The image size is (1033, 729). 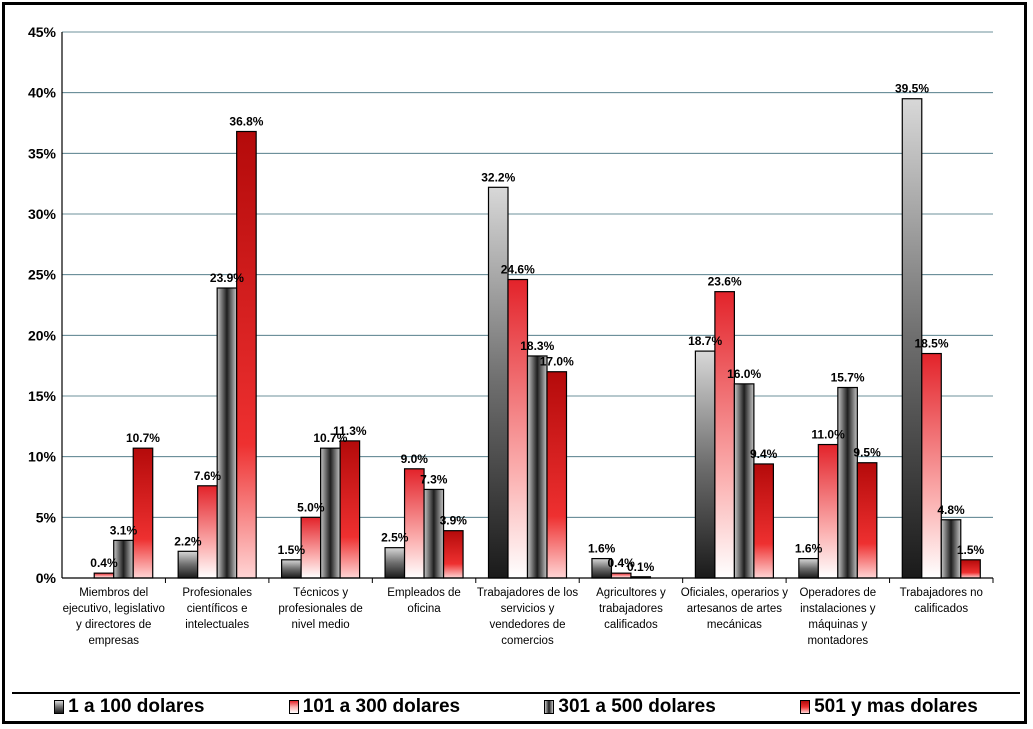 What do you see at coordinates (527, 593) in the screenshot?
I see `category-label: Trabajadores de los` at bounding box center [527, 593].